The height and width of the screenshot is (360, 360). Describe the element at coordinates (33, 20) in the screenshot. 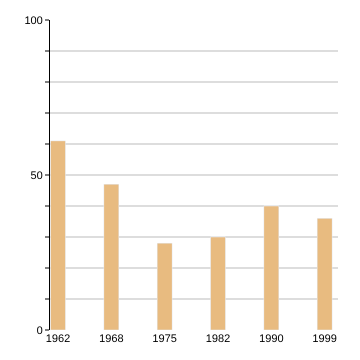

I see `y-tick-label: 100` at that location.